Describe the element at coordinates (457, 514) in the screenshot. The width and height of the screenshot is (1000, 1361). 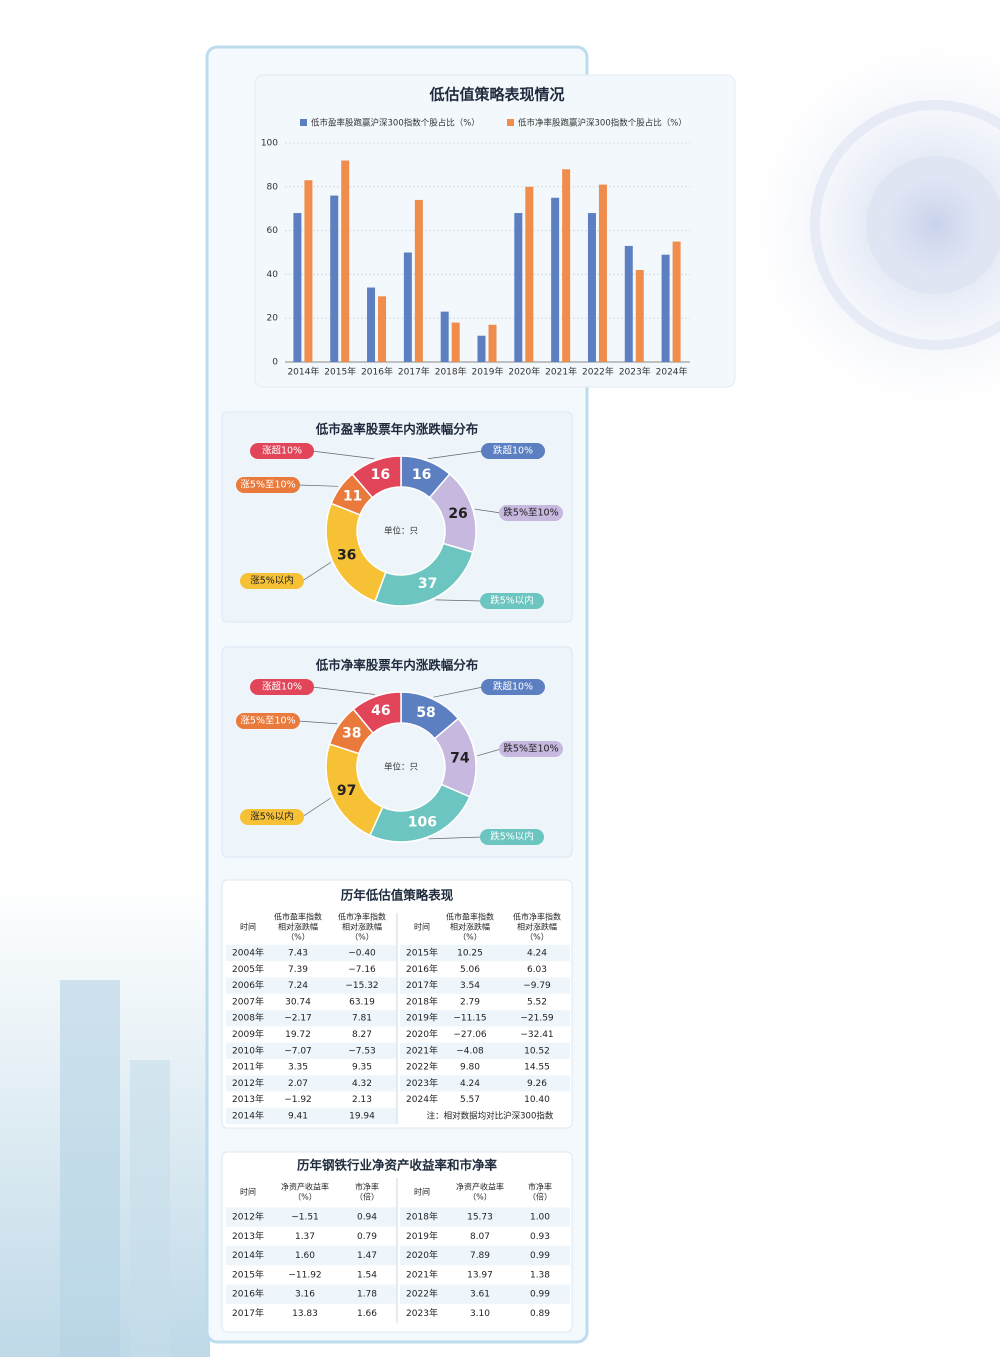
I see `segment-value: 26` at that location.